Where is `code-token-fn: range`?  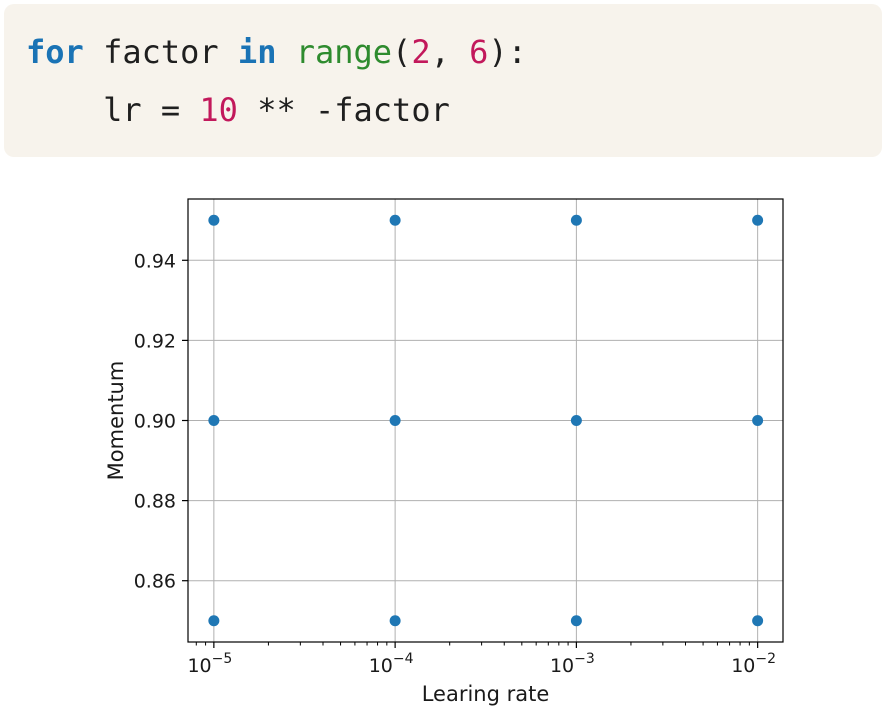
code-token-fn: range is located at coordinates (344, 52).